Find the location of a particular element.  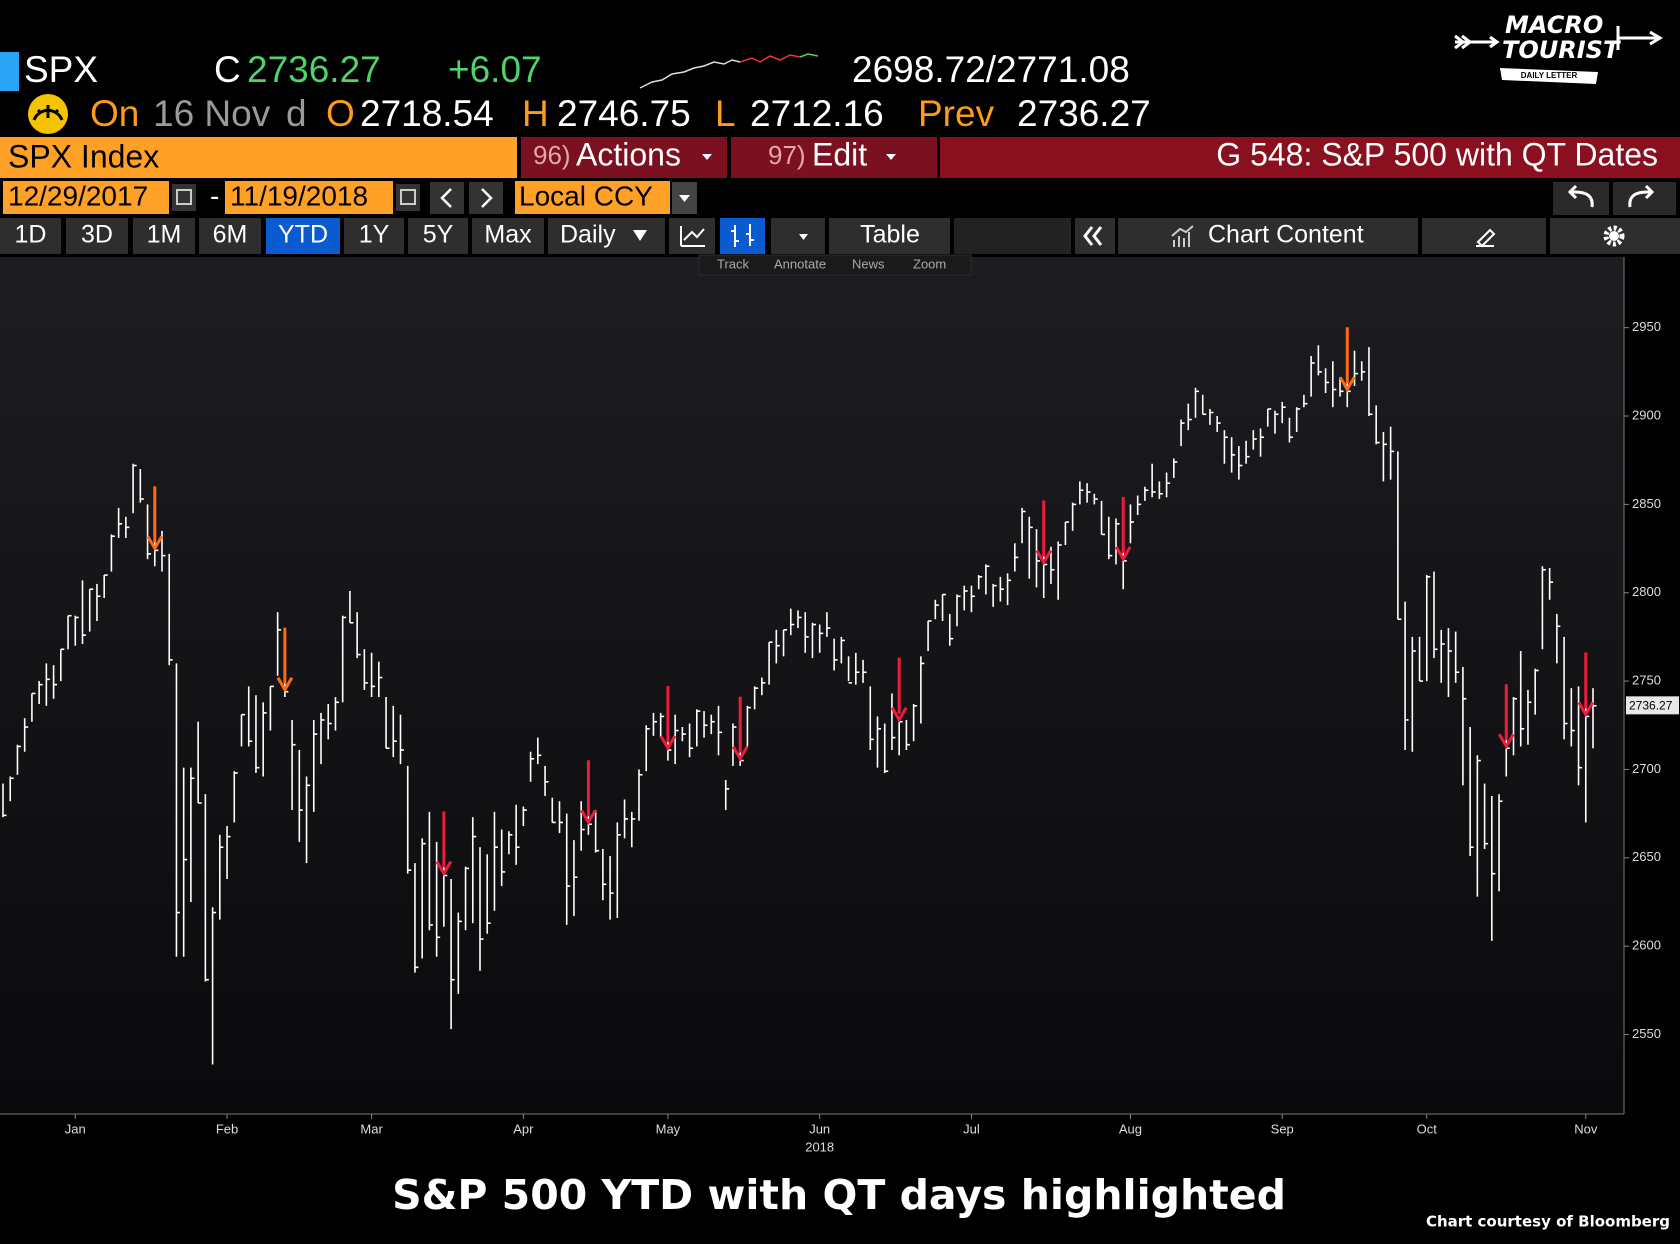

x-tick-label: Nov is located at coordinates (1586, 1128).